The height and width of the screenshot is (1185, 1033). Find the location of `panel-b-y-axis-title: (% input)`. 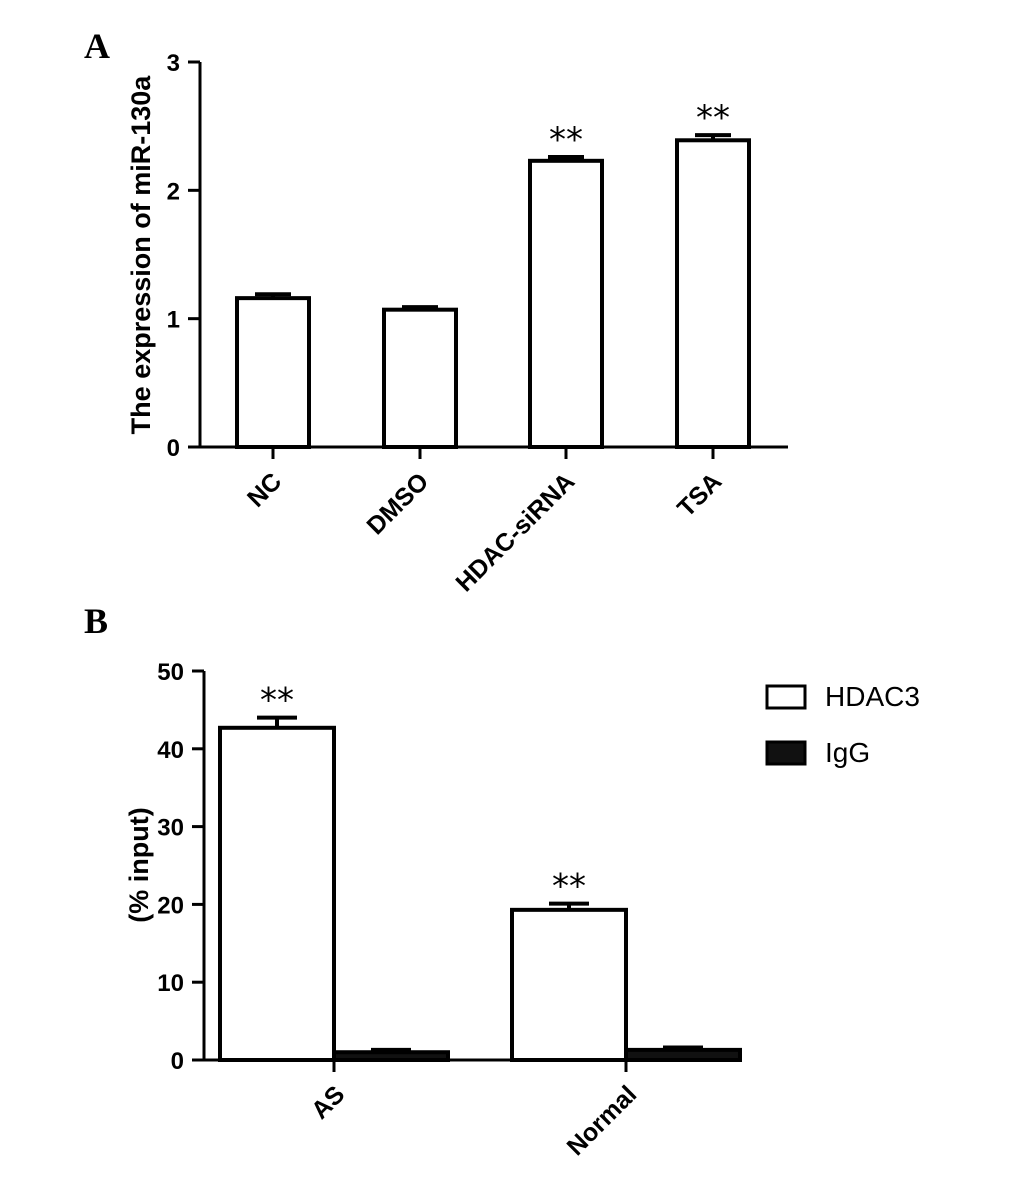

panel-b-y-axis-title: (% input) is located at coordinates (139, 864).